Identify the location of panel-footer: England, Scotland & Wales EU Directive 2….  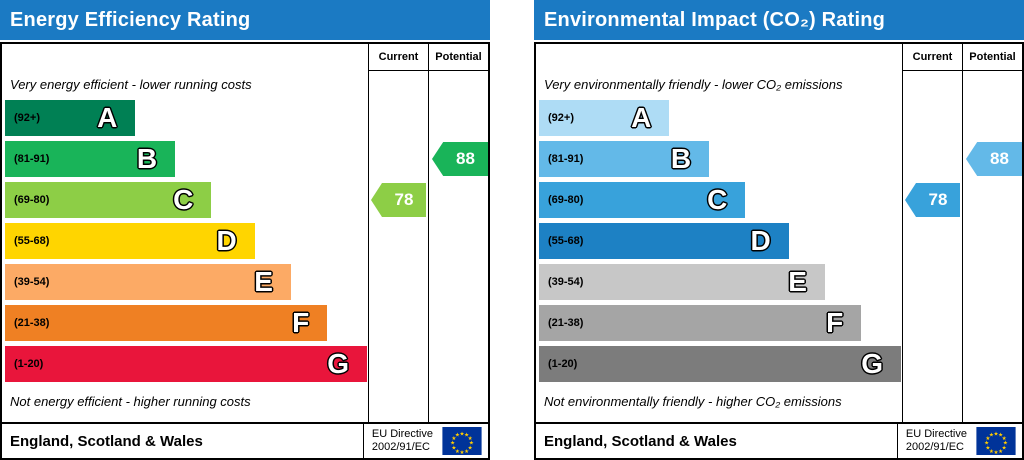
(779, 442).